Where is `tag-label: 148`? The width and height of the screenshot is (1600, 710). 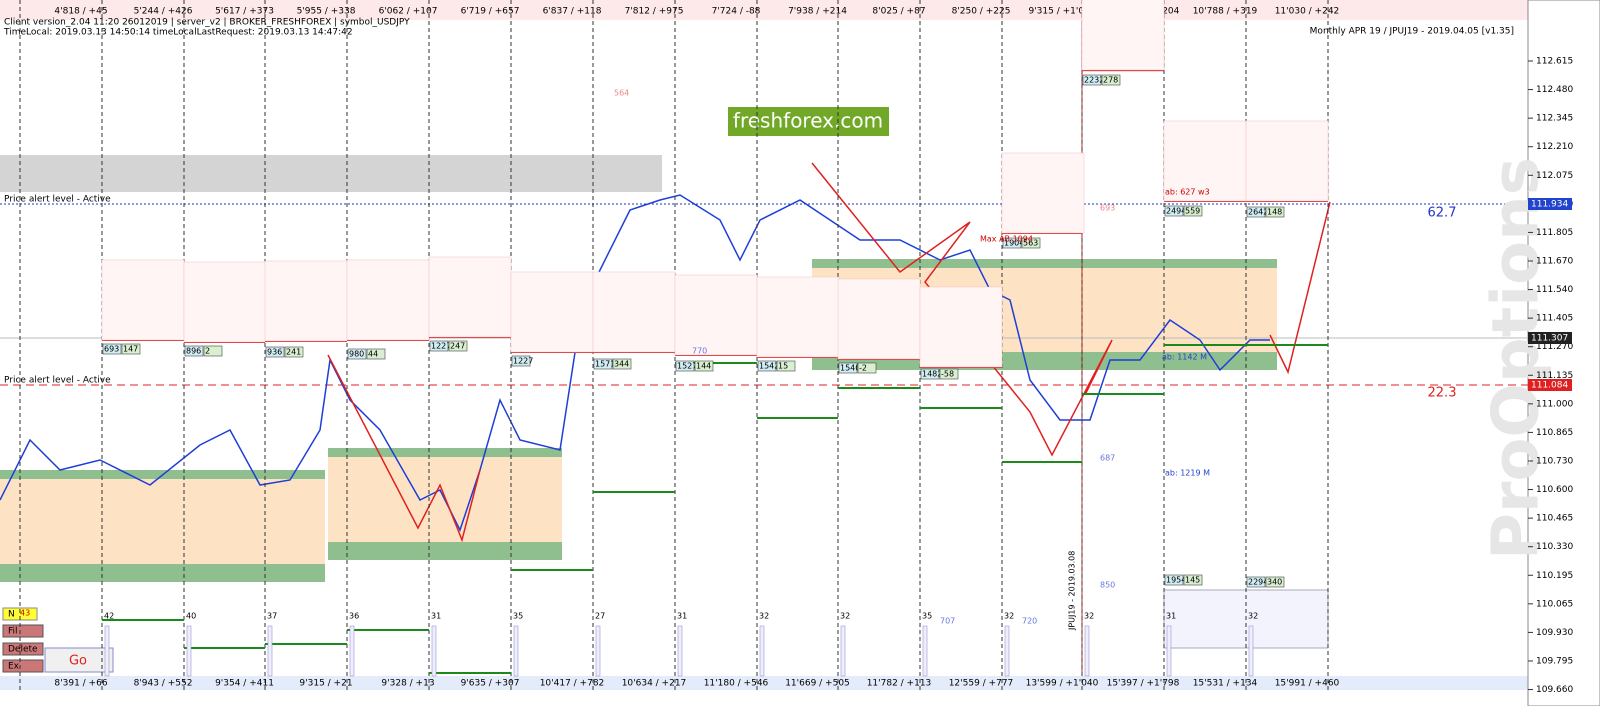
tag-label: 148 is located at coordinates (1274, 212).